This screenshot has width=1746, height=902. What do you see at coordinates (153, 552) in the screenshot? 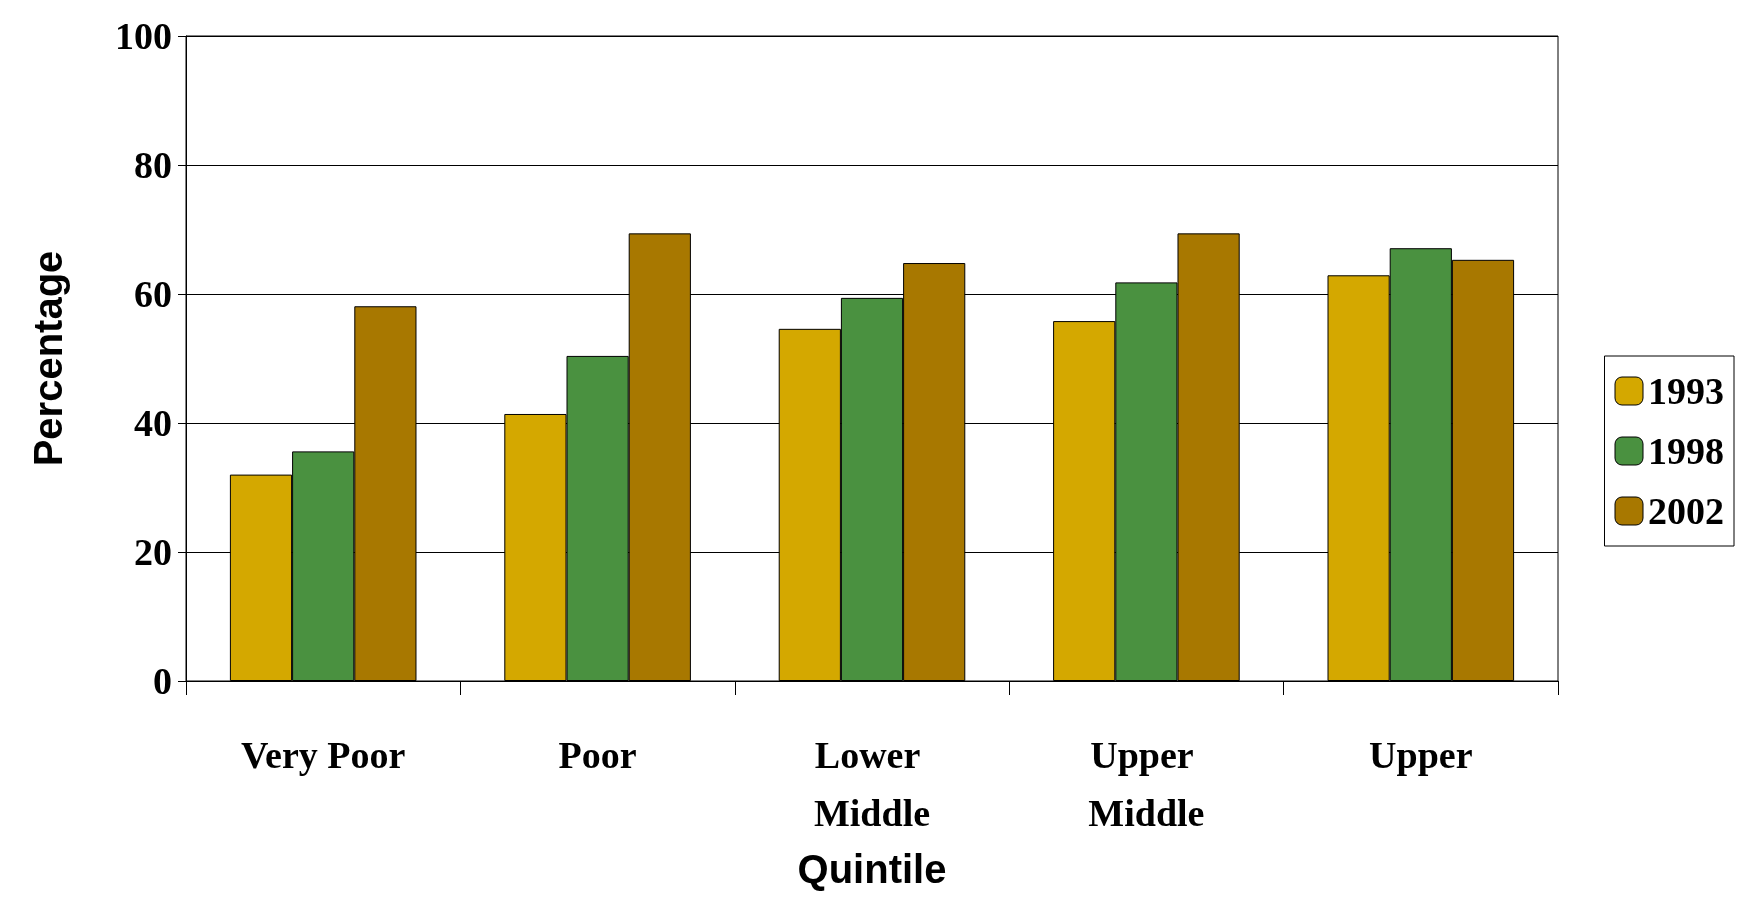
I see `y-tick-label: 20` at bounding box center [153, 552].